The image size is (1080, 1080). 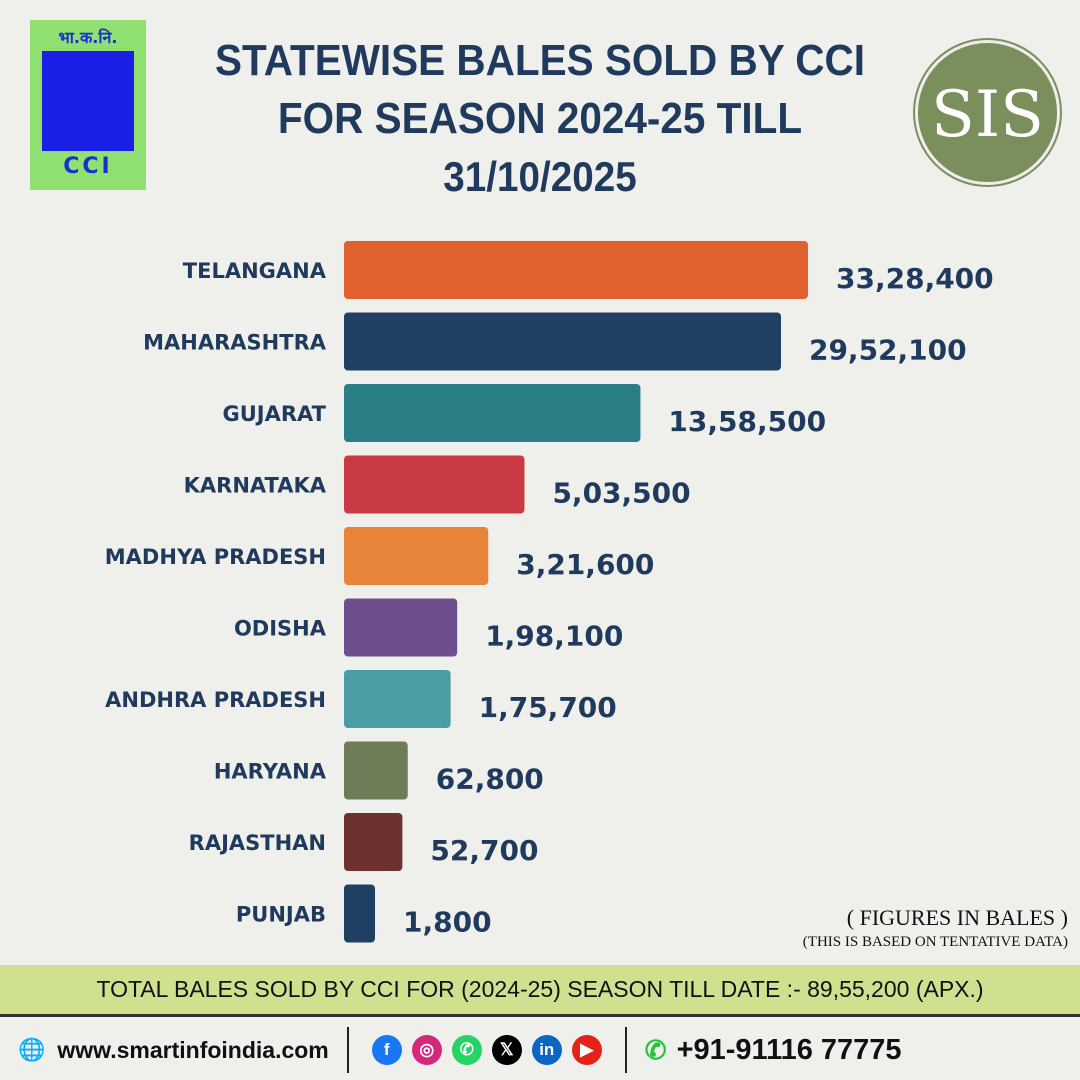 I want to click on bar-odisha, so click(x=401, y=627).